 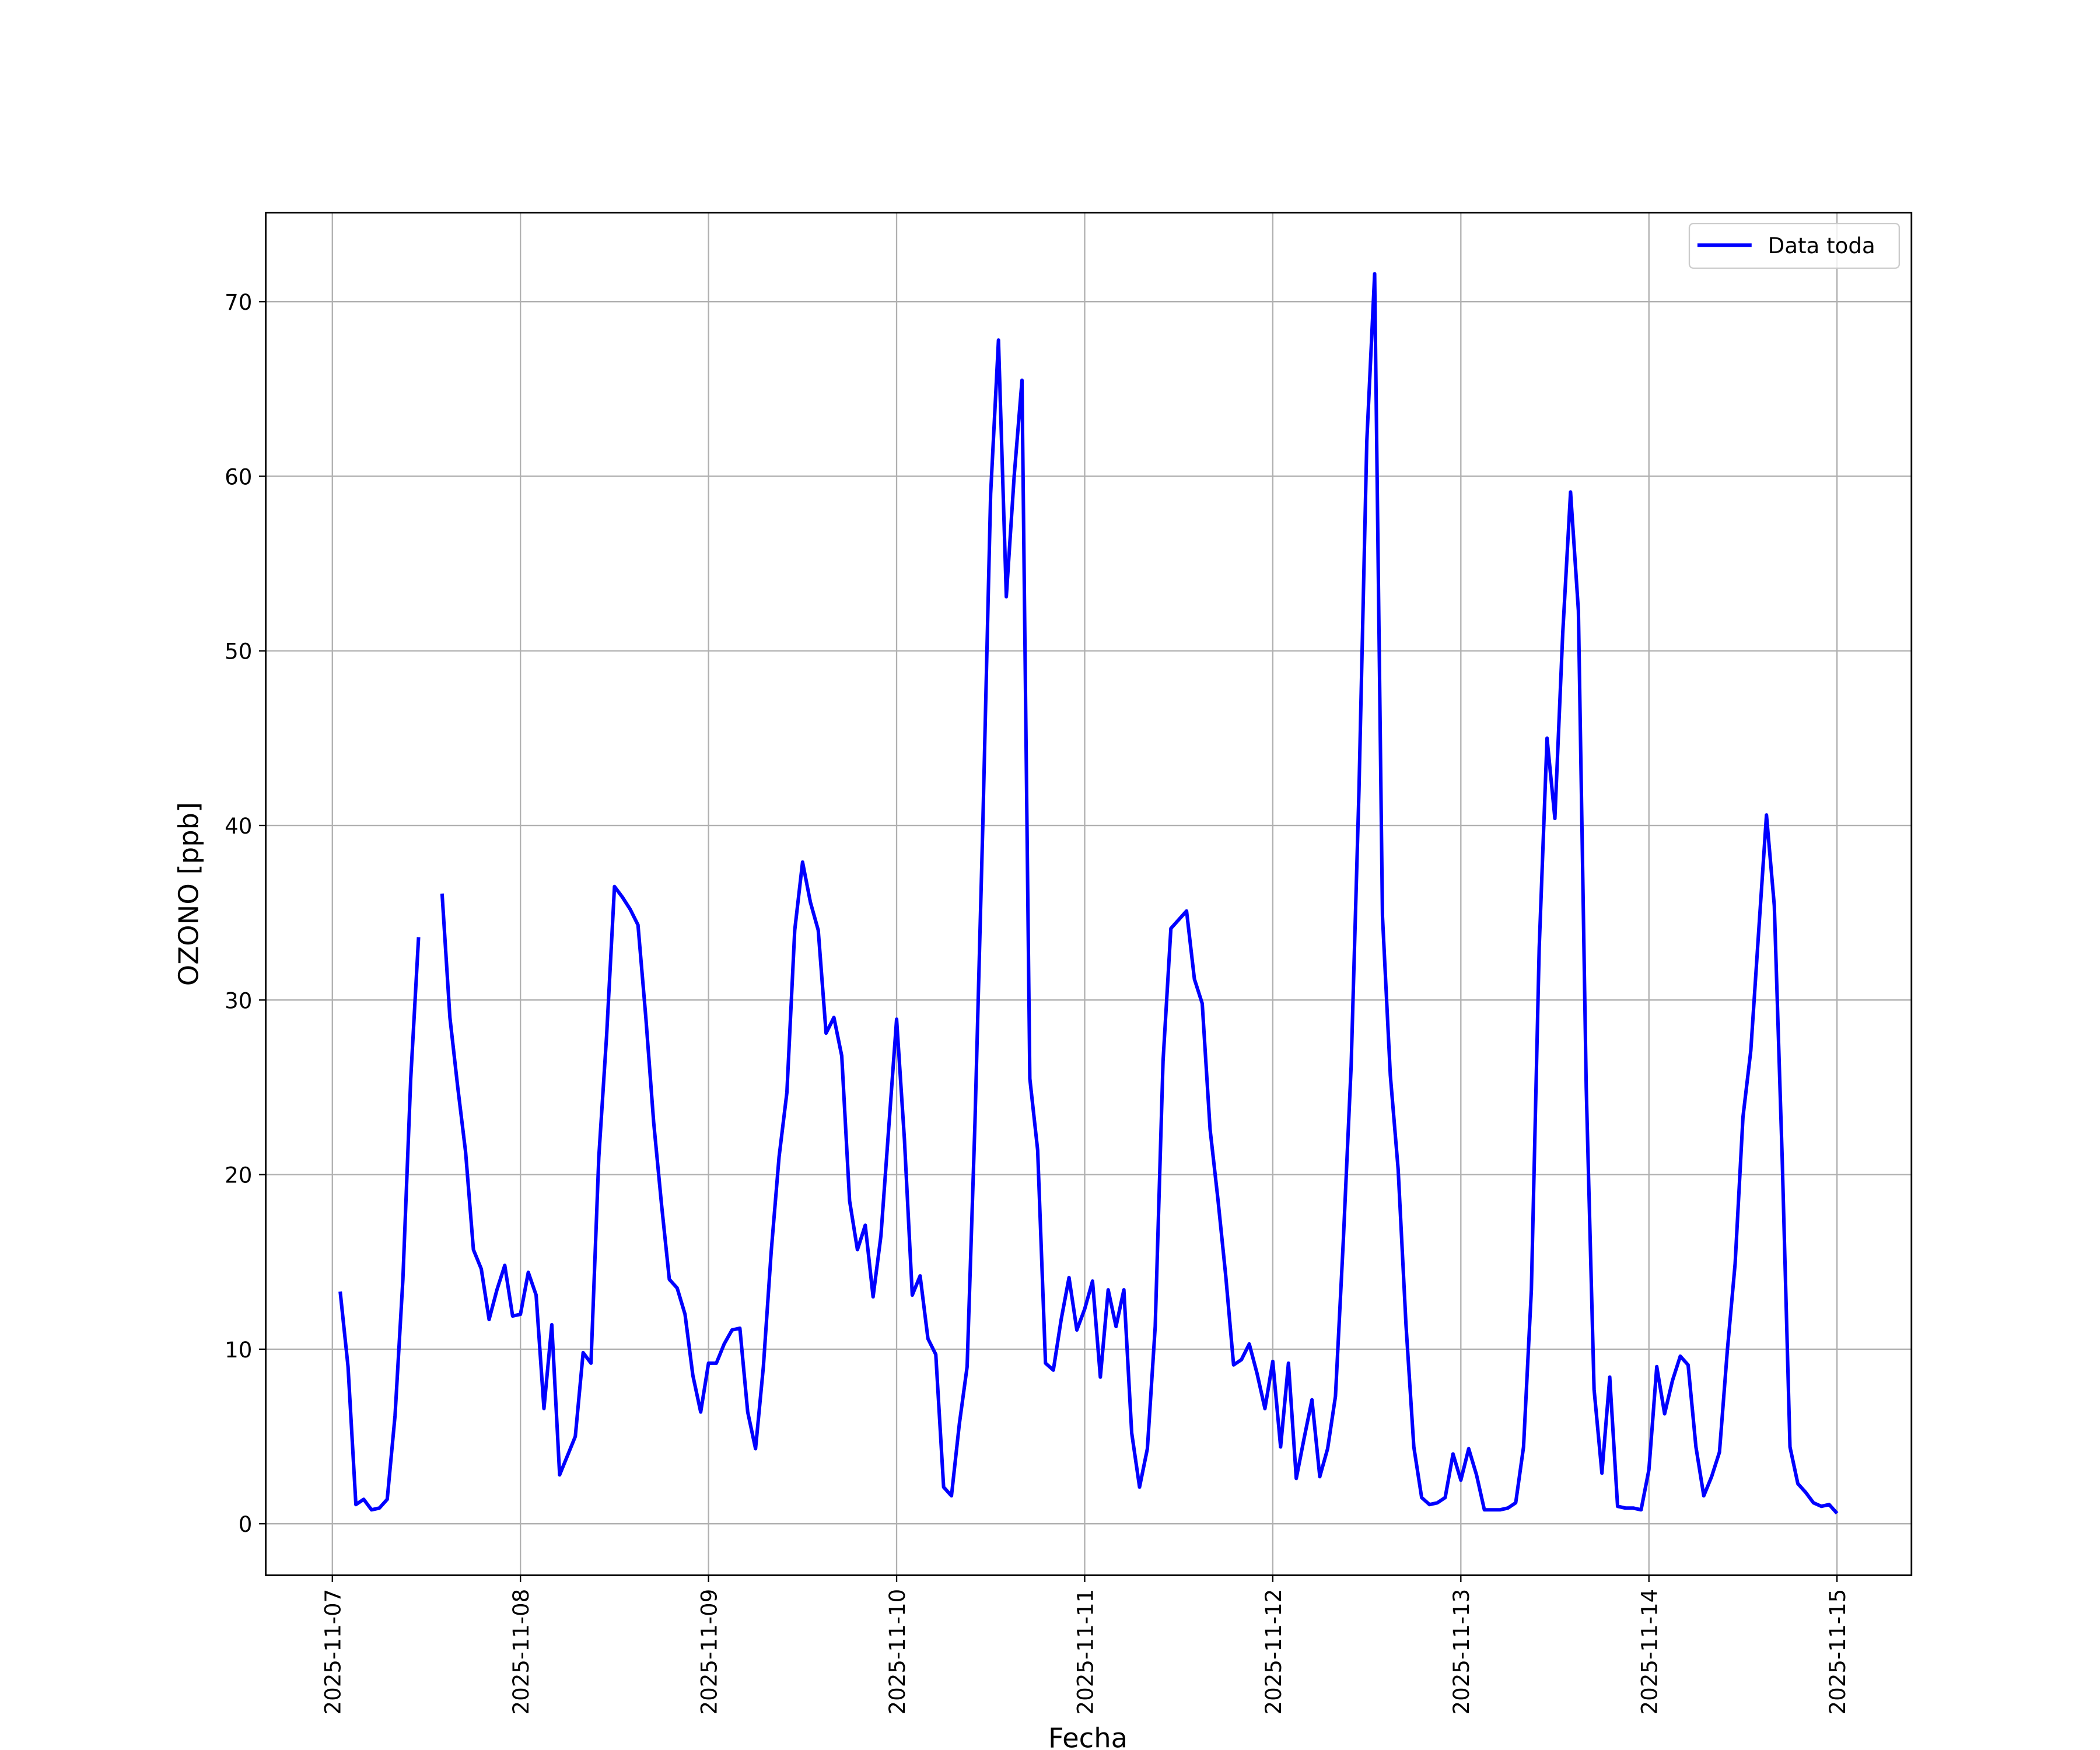 What do you see at coordinates (188, 894) in the screenshot?
I see `y-axis-label: OZONO [ppb]` at bounding box center [188, 894].